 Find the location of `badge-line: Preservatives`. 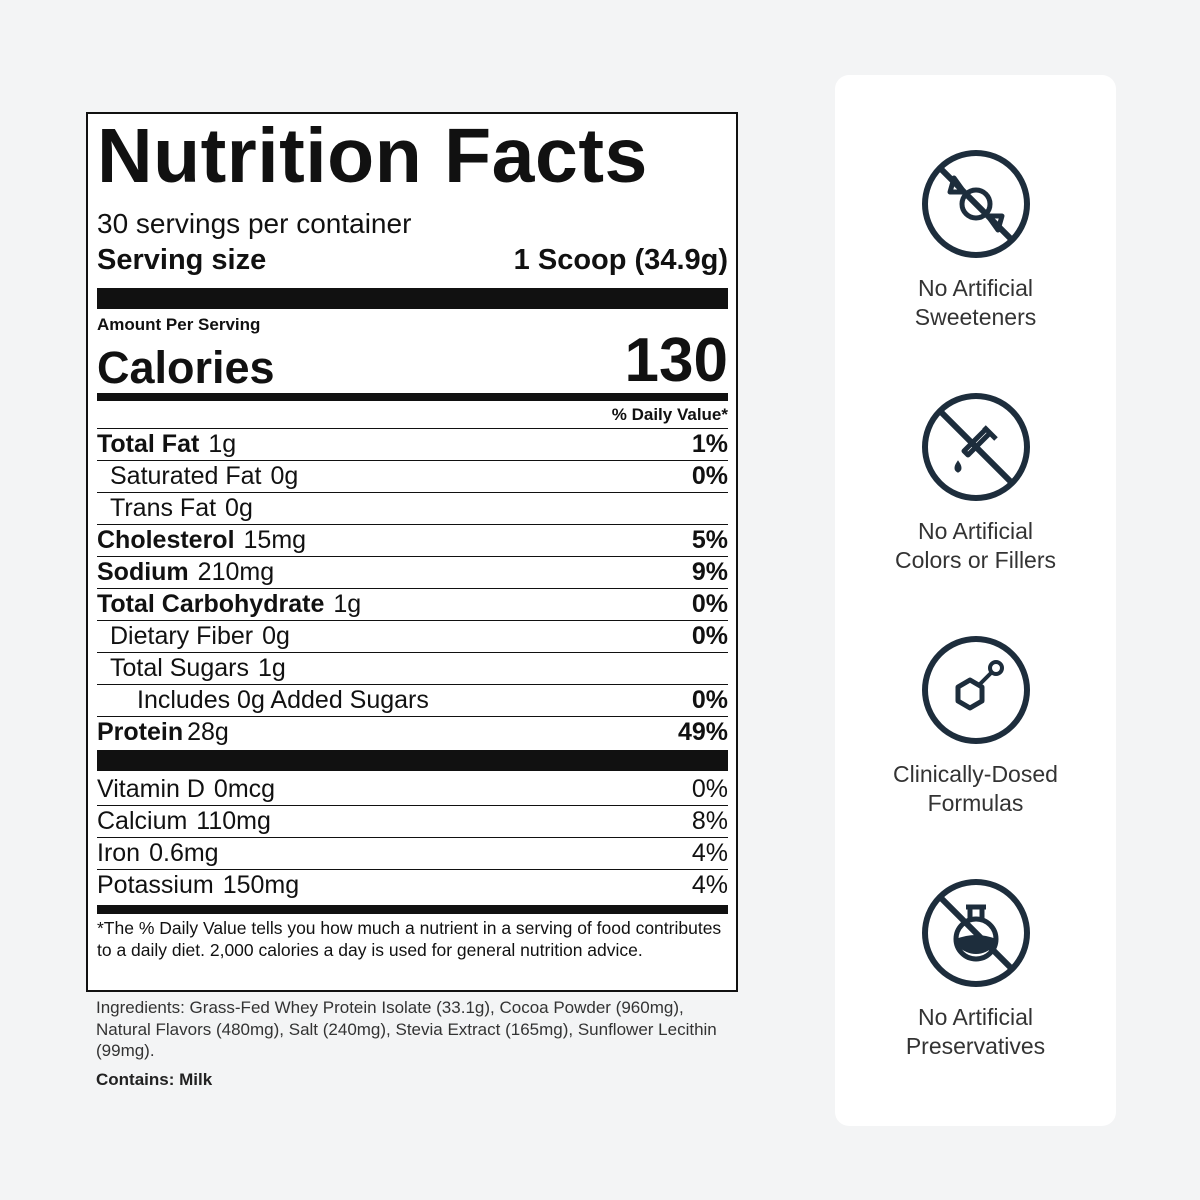

badge-line: Preservatives is located at coordinates (975, 1046).